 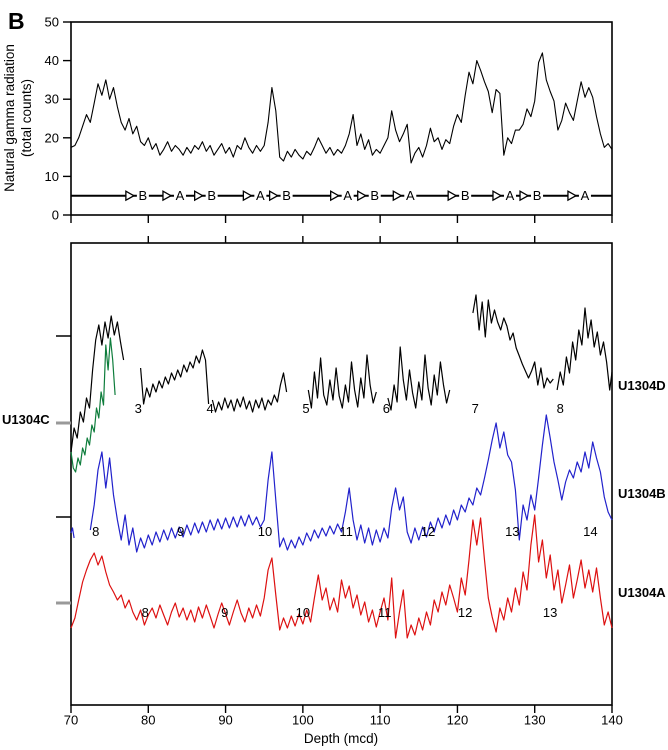 What do you see at coordinates (458, 720) in the screenshot?
I see `bottom-x-tick-label: 120` at bounding box center [458, 720].